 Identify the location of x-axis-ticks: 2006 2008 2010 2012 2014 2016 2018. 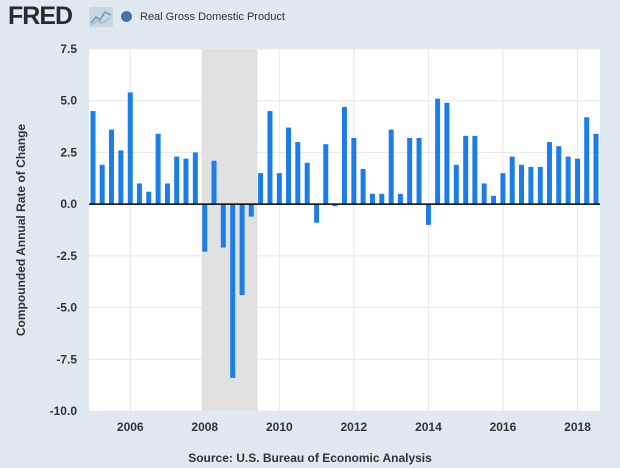
(354, 427).